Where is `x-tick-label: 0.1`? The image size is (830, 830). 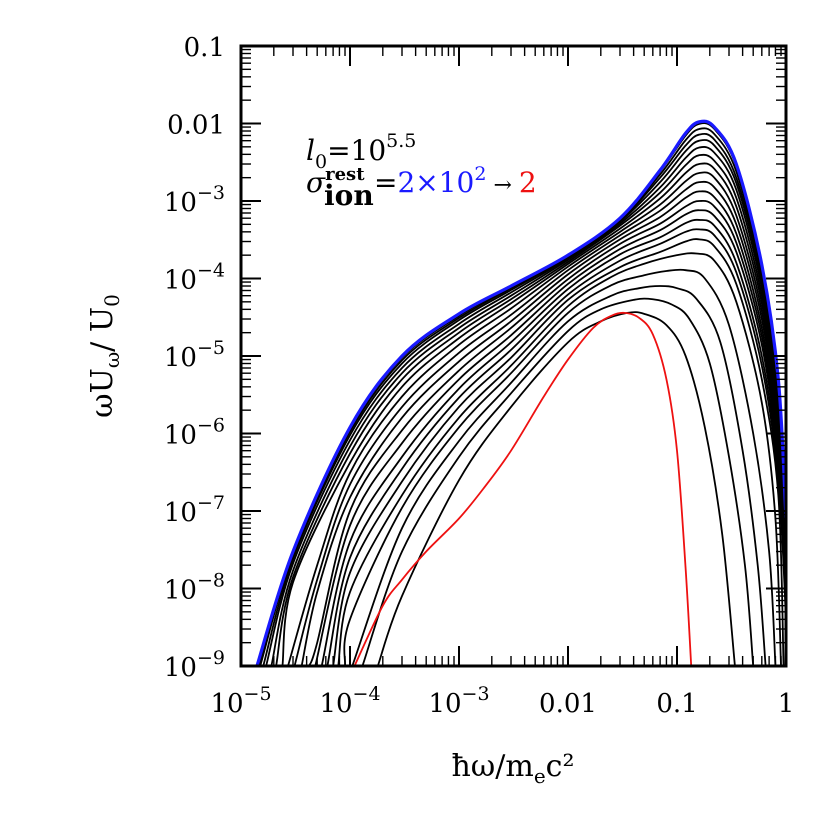
x-tick-label: 0.1 is located at coordinates (676, 704).